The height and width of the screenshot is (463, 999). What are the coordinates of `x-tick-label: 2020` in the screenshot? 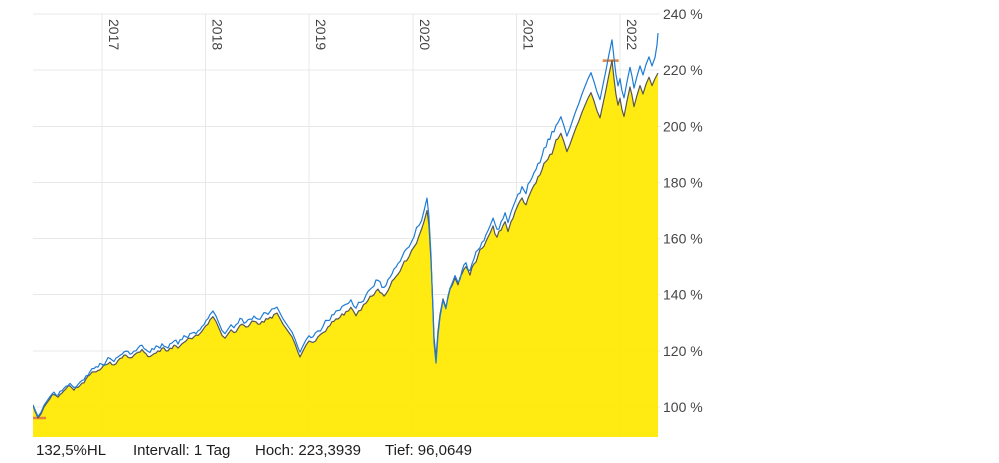 It's located at (425, 34).